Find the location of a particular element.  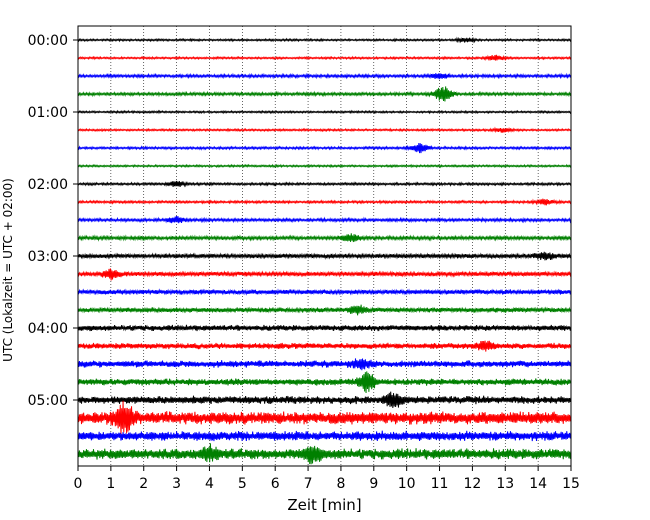

y-tick-label-0500: 05:00 is located at coordinates (48, 401).